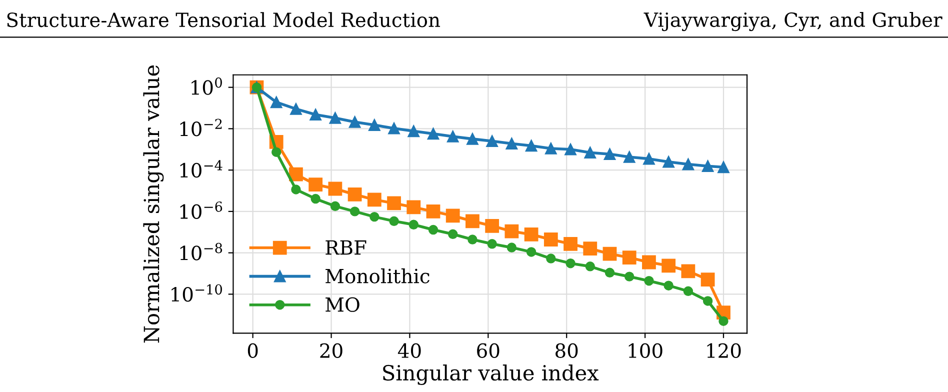 The image size is (948, 392). Describe the element at coordinates (331, 350) in the screenshot. I see `x-tick-label: 20` at that location.